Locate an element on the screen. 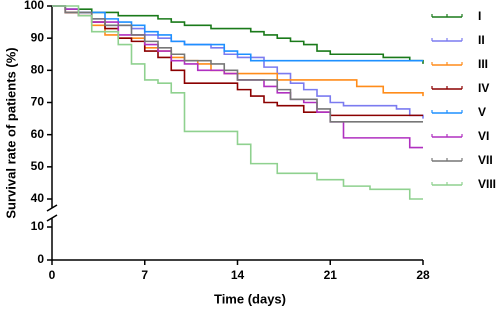 The width and height of the screenshot is (500, 316). legend-label: IV is located at coordinates (483, 88).